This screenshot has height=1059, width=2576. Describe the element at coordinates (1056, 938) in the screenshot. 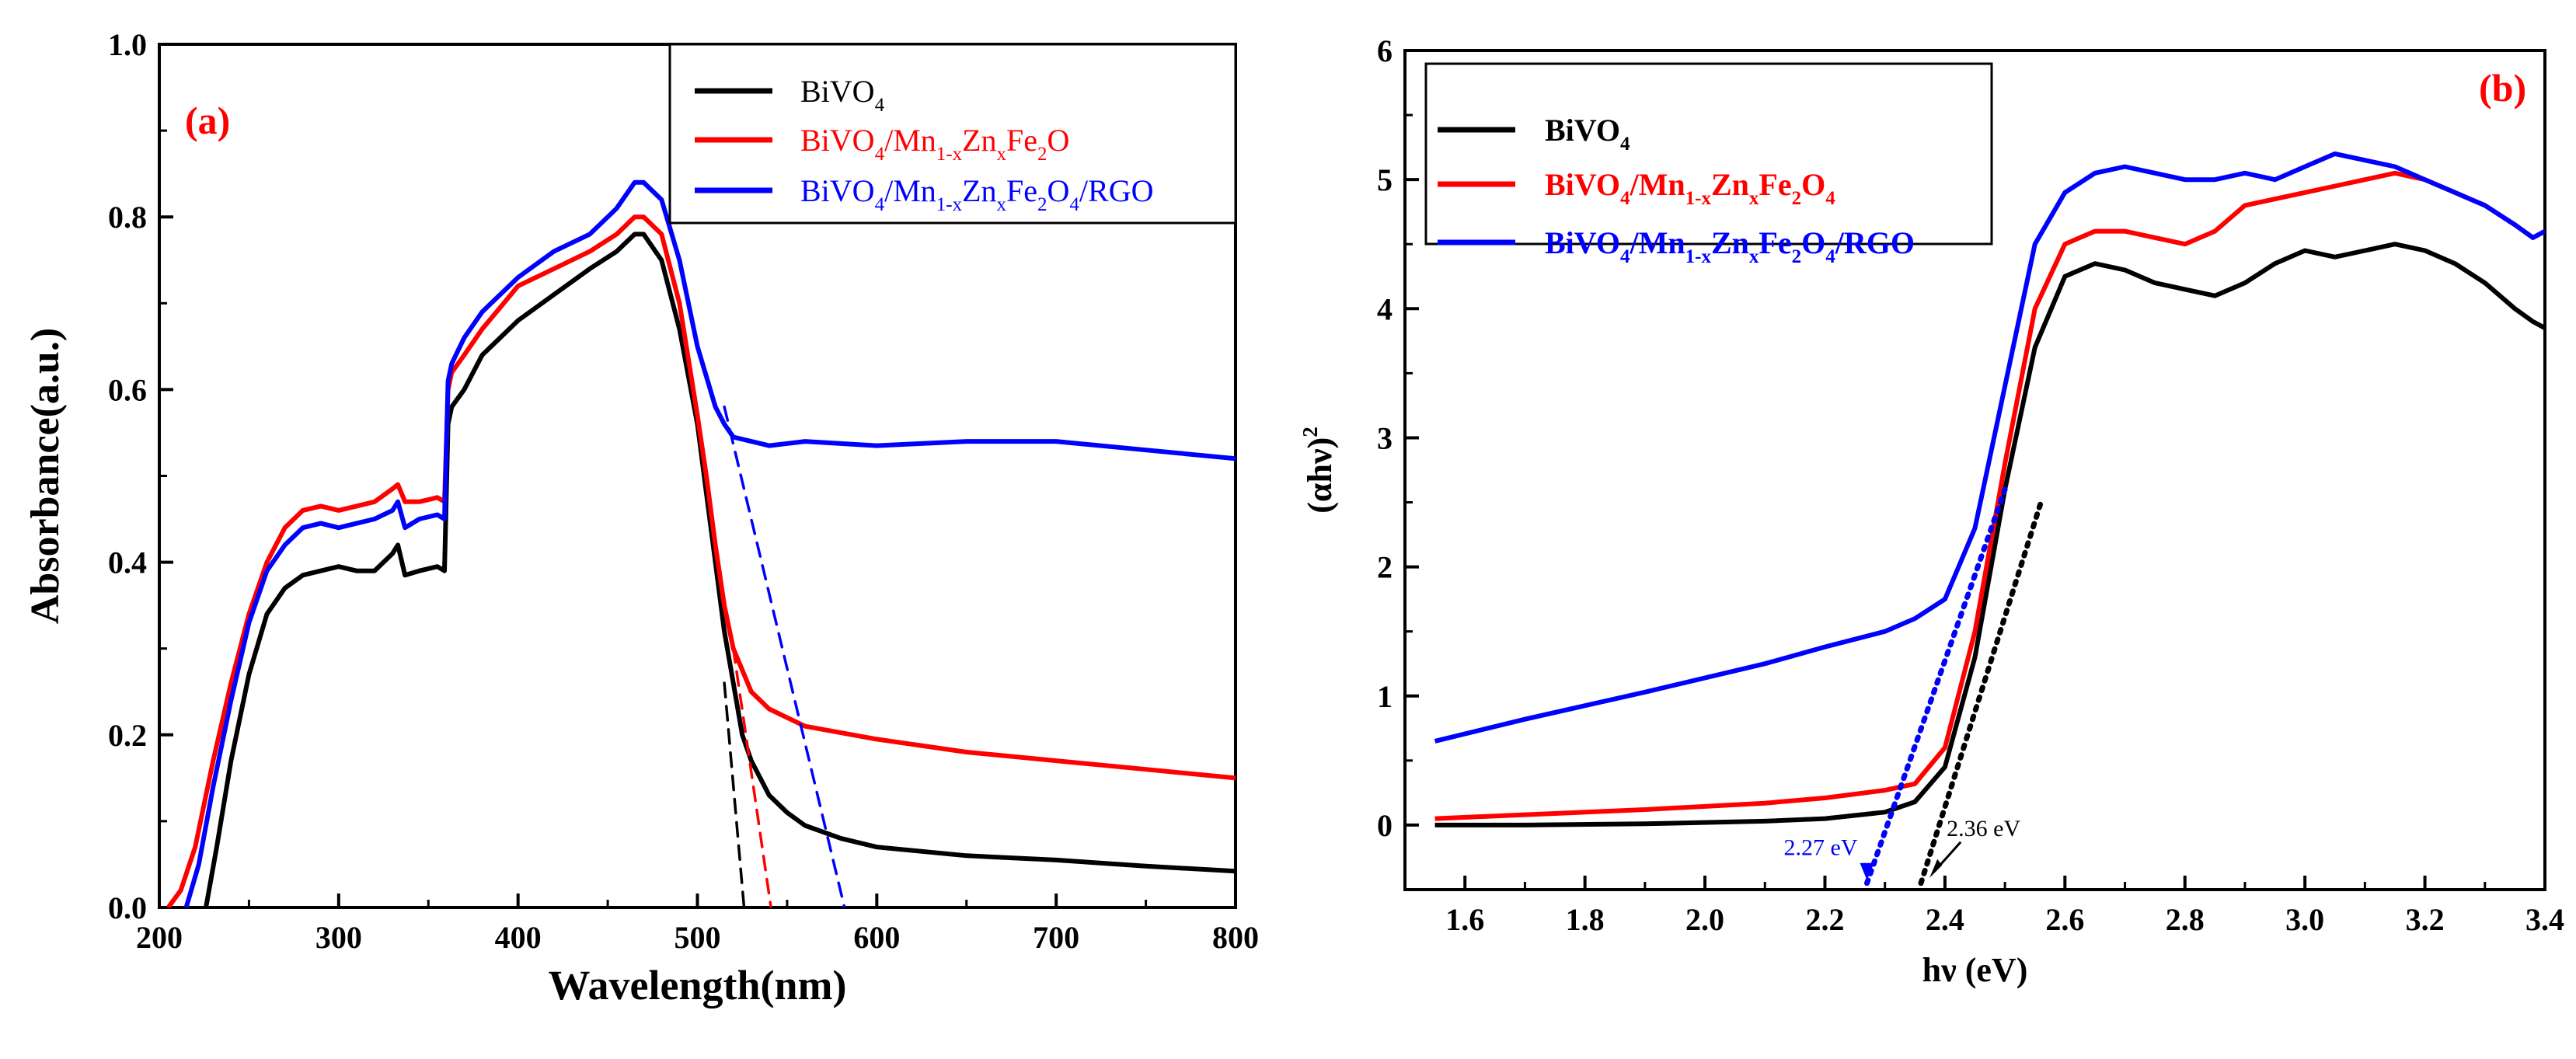

I see `x-tick-label: 700` at that location.